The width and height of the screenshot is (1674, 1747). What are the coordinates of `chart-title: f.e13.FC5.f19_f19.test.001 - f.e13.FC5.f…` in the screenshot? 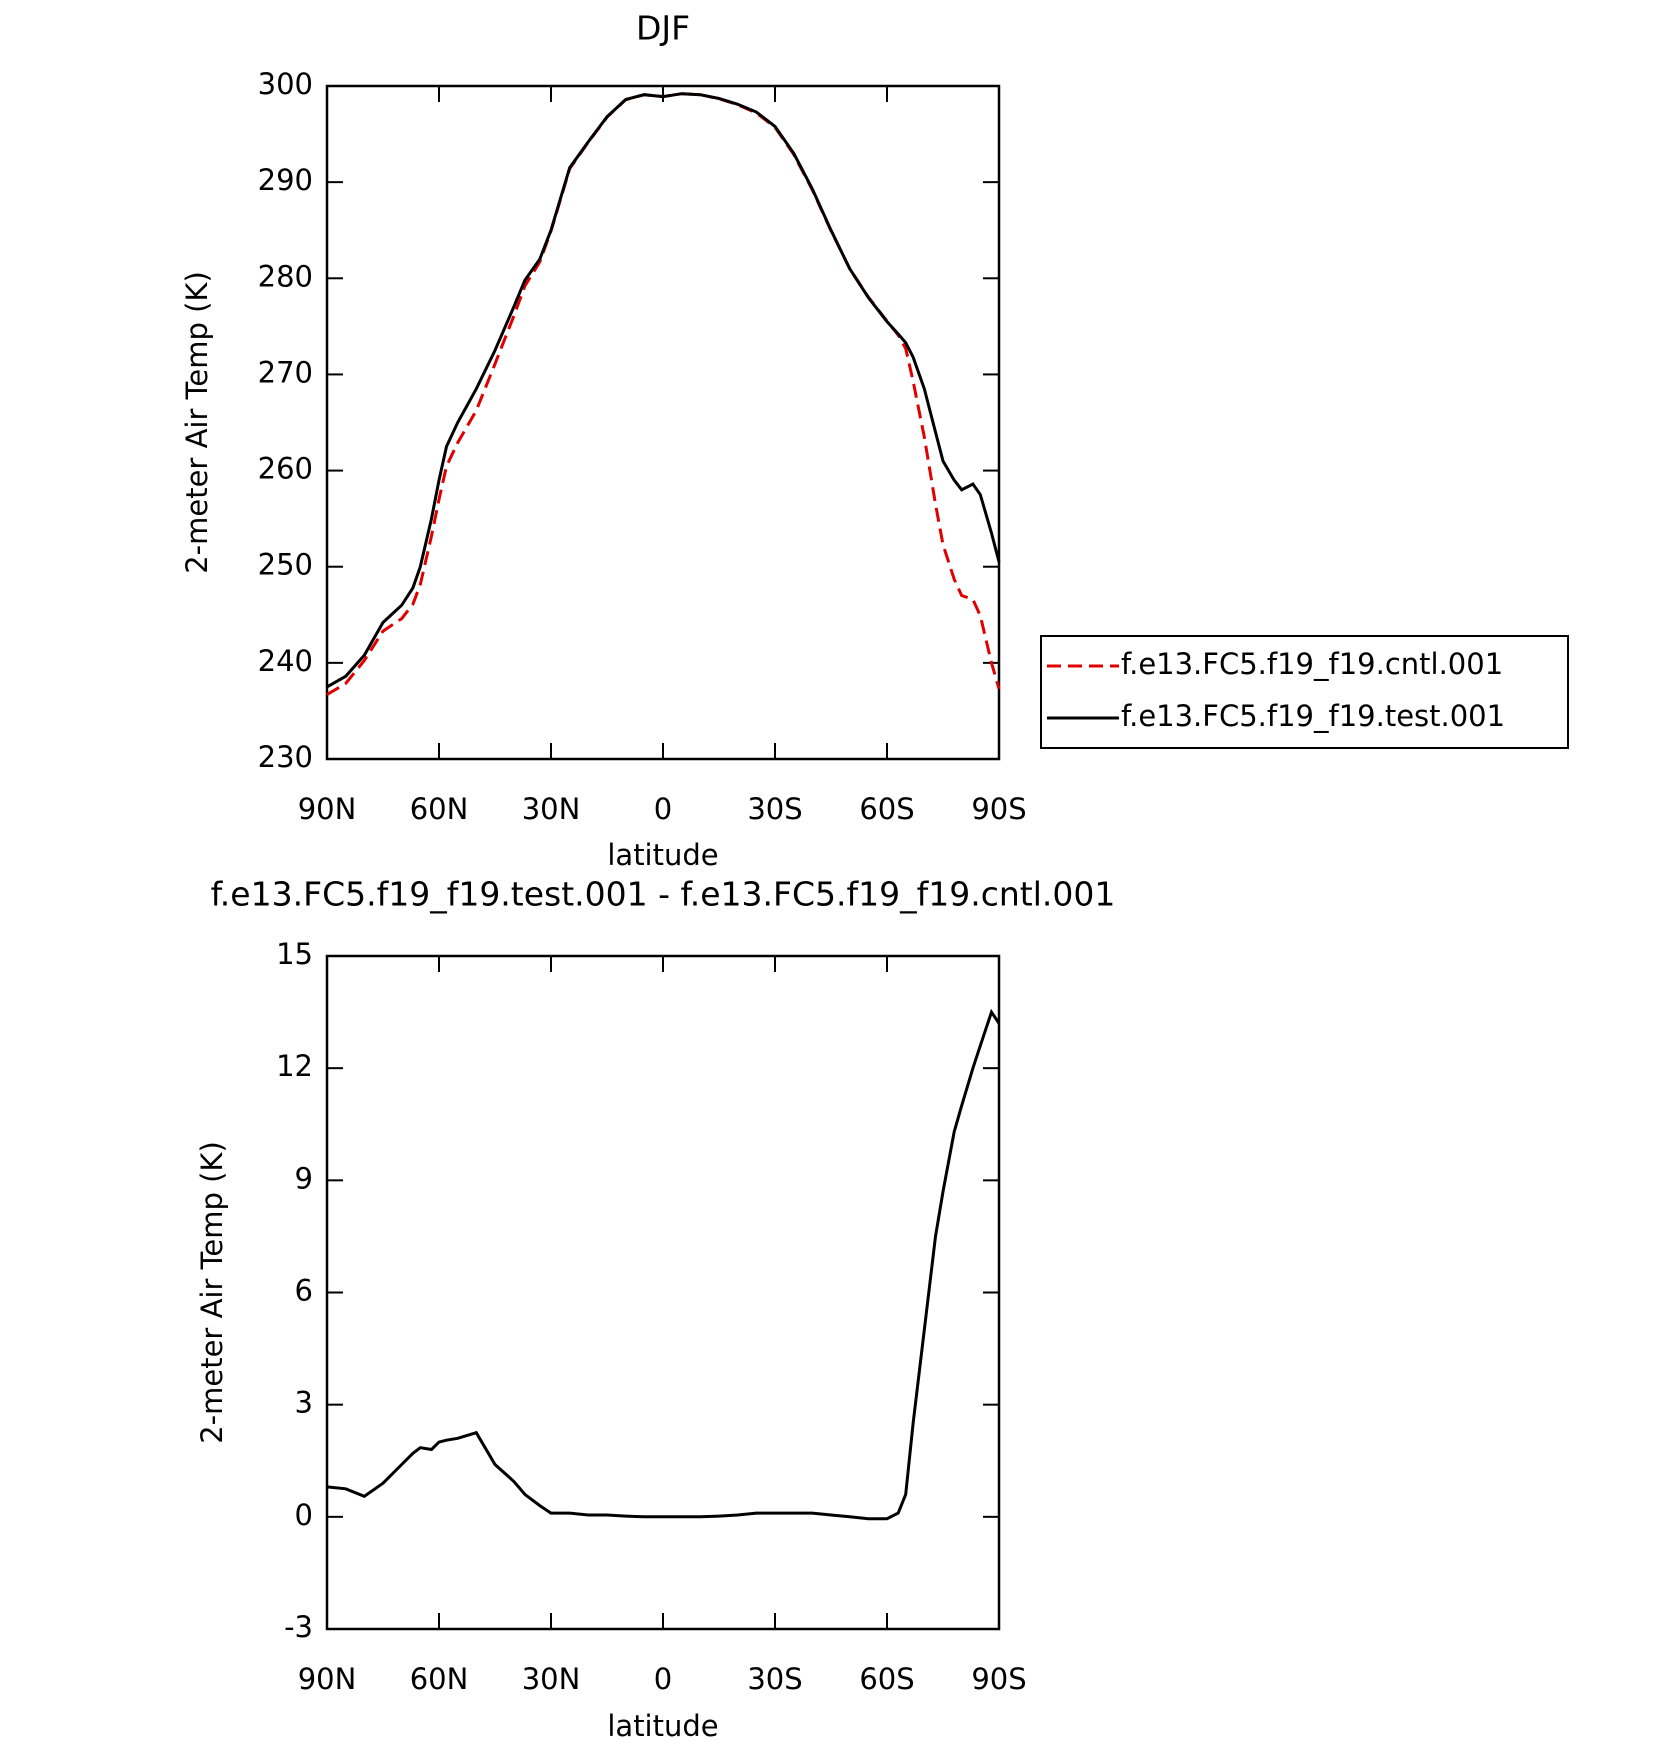 It's located at (663, 894).